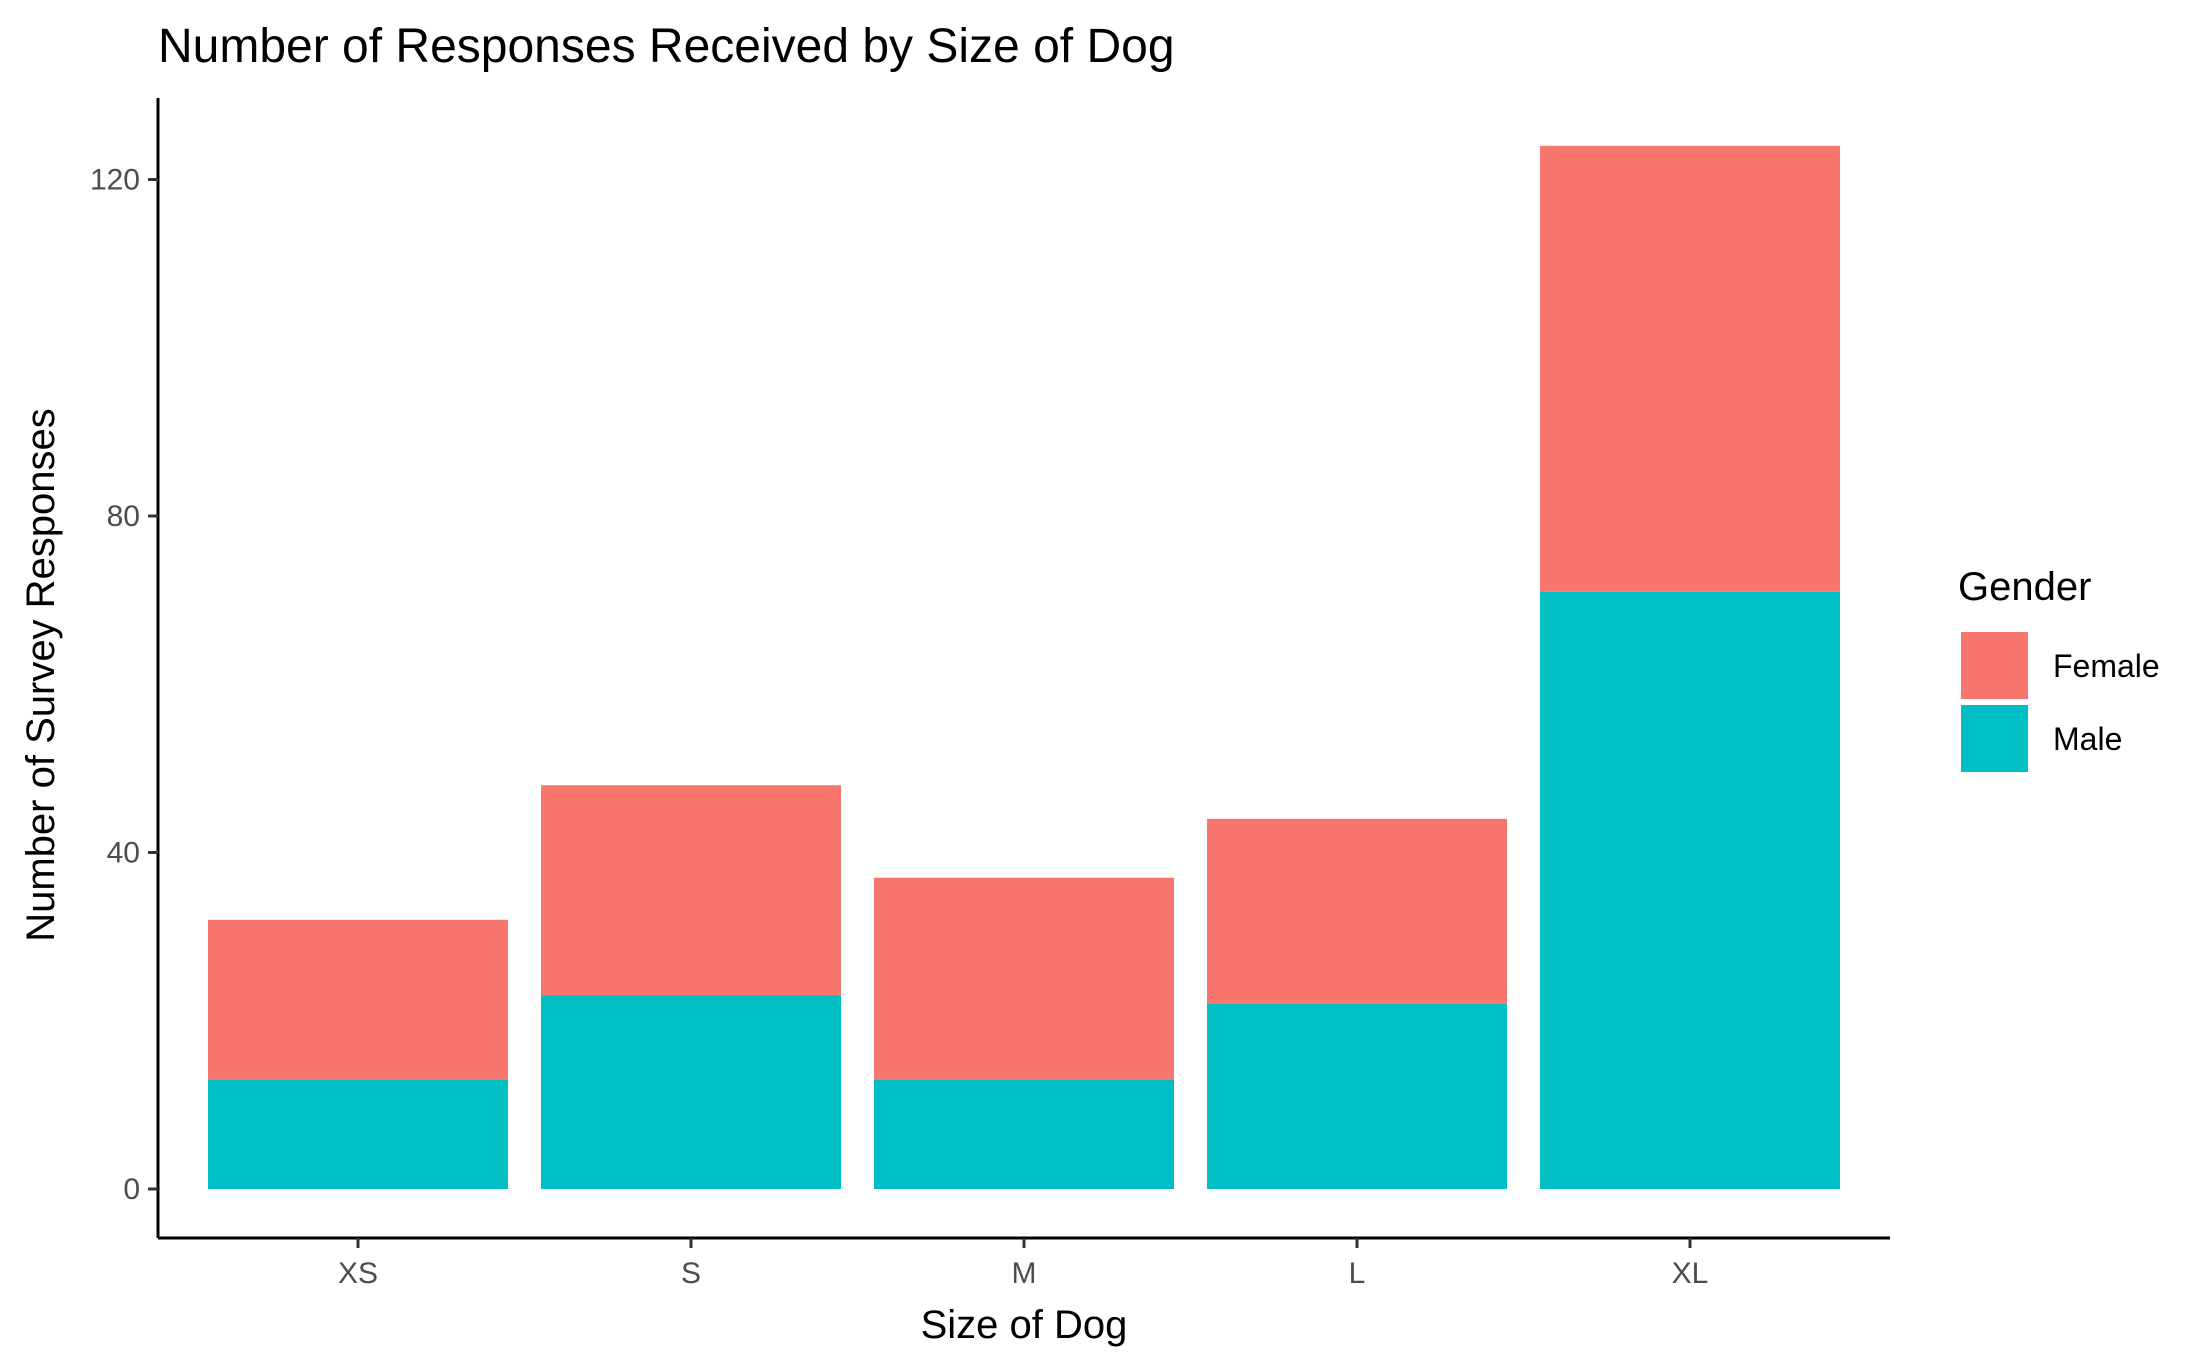 Image resolution: width=2200 pixels, height=1357 pixels. I want to click on x-tick-label-xs: XS, so click(358, 1273).